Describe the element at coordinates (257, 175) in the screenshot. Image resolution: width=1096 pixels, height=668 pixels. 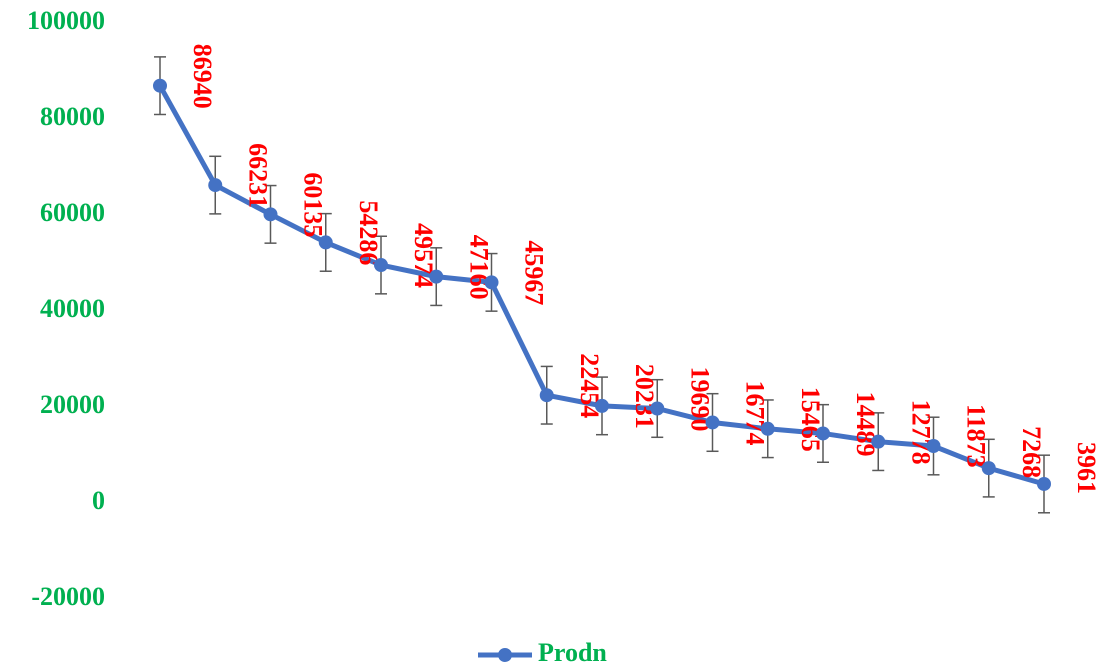
I see `data-label: 66231` at that location.